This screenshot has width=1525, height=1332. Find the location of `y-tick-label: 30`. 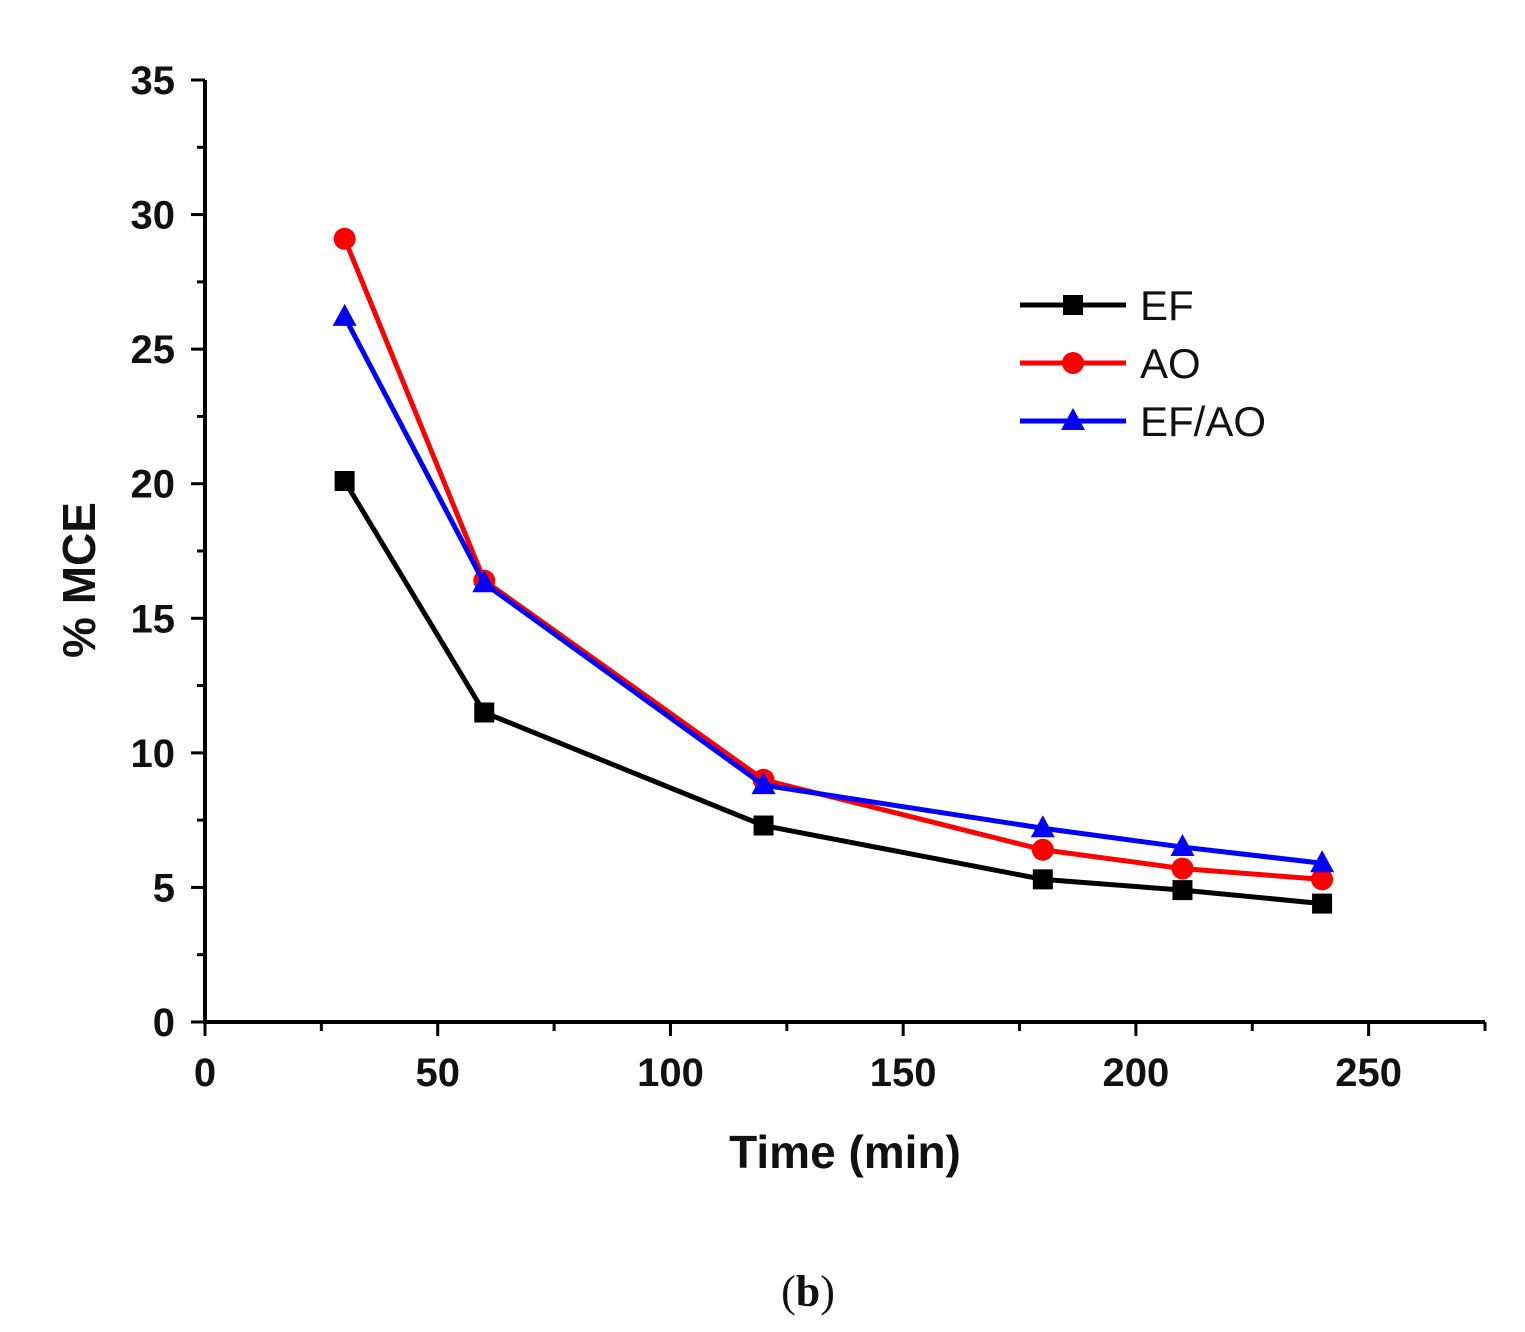

y-tick-label: 30 is located at coordinates (153, 216).